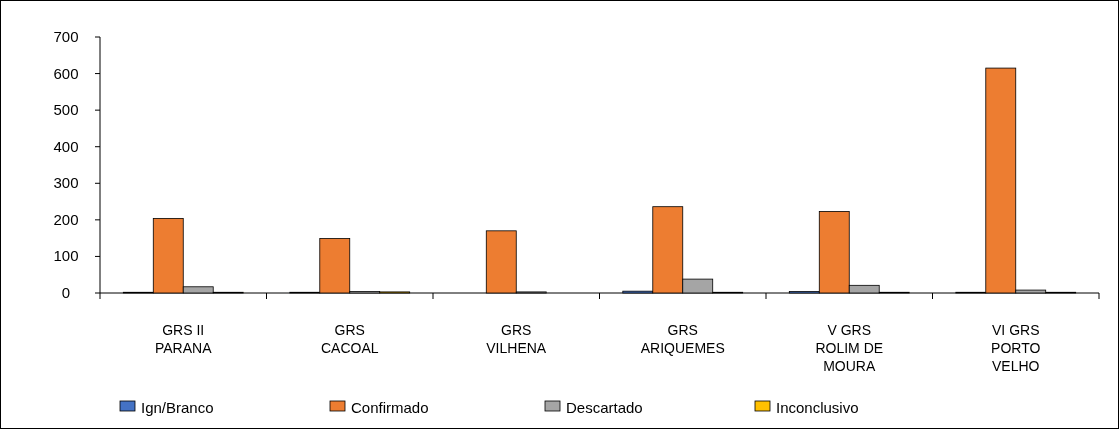 The width and height of the screenshot is (1119, 429). I want to click on x-tick-label: GRS ARIQUEMES, so click(682, 339).